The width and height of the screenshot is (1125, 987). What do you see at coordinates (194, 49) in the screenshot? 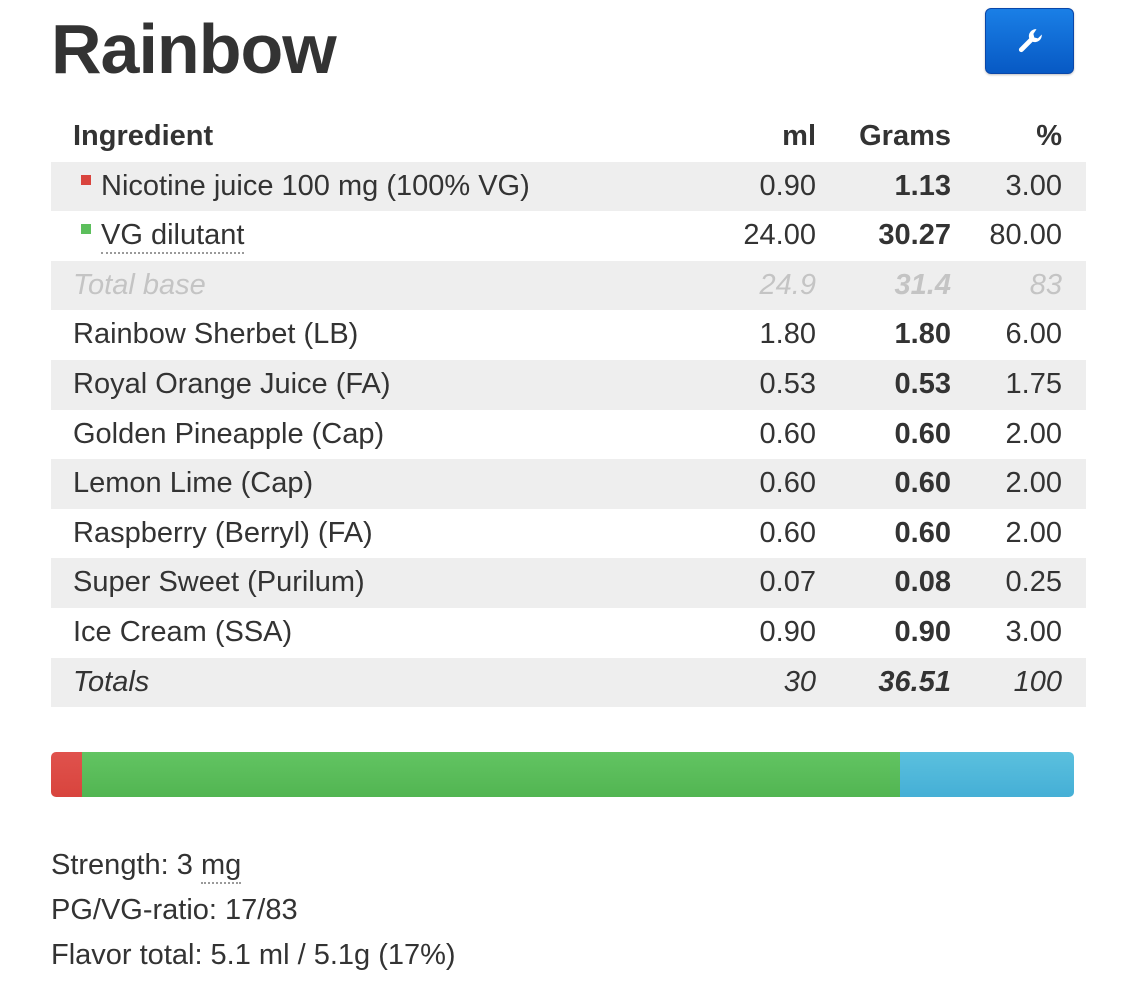
I see `recipe-title: Rainbow` at bounding box center [194, 49].